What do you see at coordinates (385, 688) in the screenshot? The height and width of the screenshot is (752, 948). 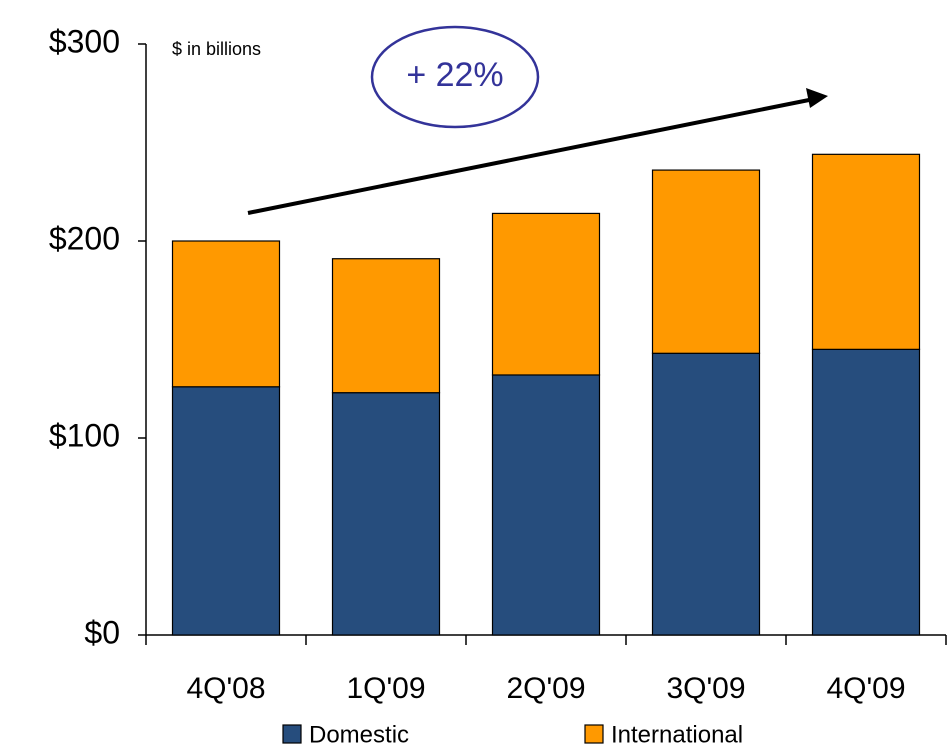 I see `x-tick-label: 1Q'09` at bounding box center [385, 688].